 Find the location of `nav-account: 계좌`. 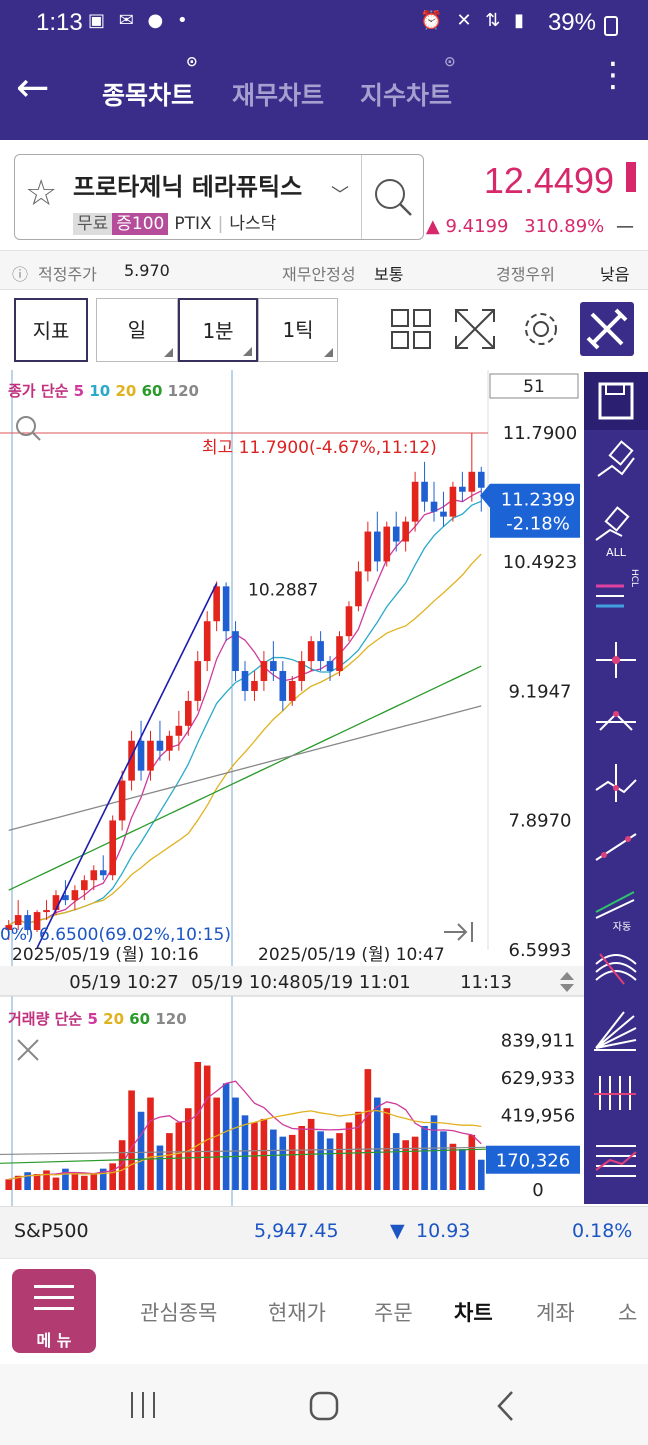

nav-account: 계좌 is located at coordinates (555, 1313).